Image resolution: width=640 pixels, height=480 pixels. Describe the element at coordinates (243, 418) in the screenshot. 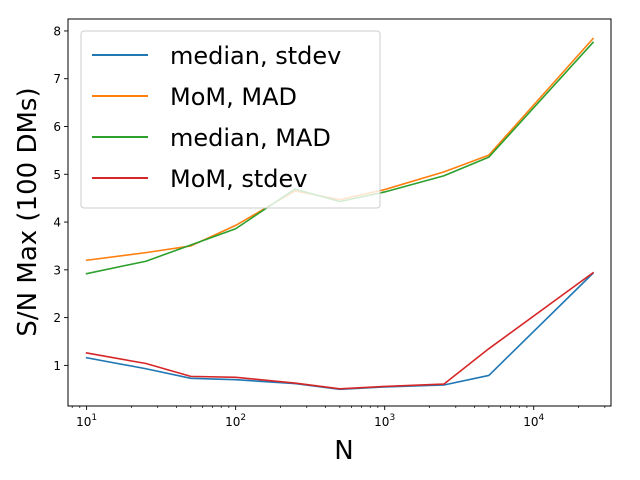

I see `x-tick-label-exponent: 2` at that location.